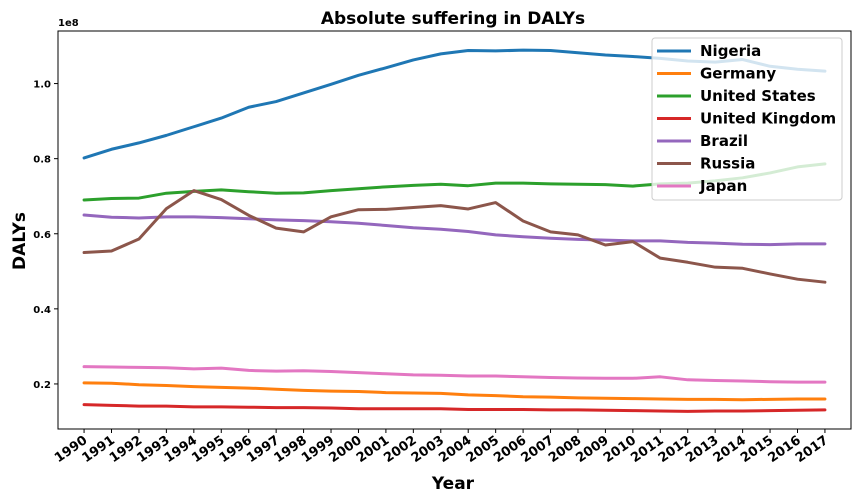 The height and width of the screenshot is (504, 864). I want to click on series-line-united-kingdom, so click(454, 408).